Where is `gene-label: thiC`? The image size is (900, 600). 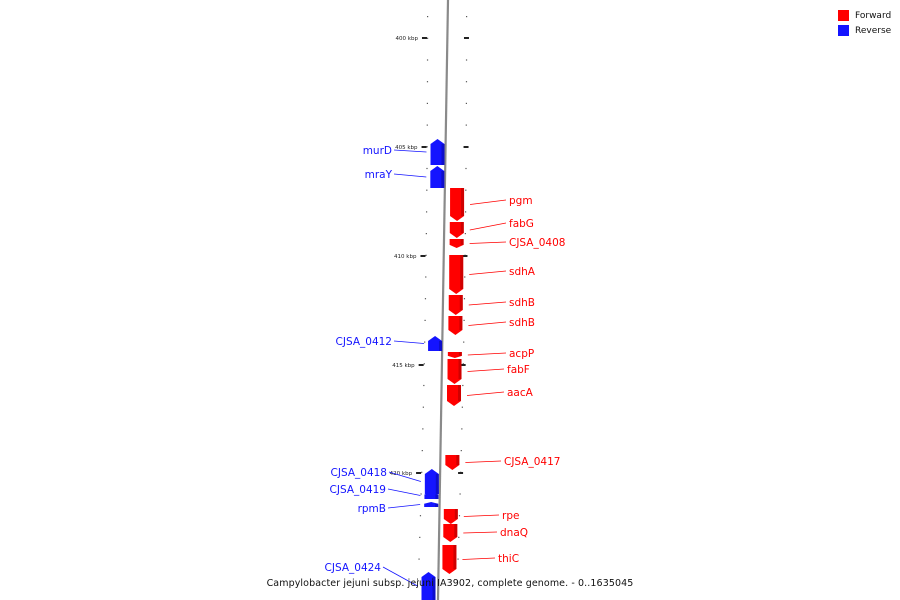 gene-label: thiC is located at coordinates (508, 559).